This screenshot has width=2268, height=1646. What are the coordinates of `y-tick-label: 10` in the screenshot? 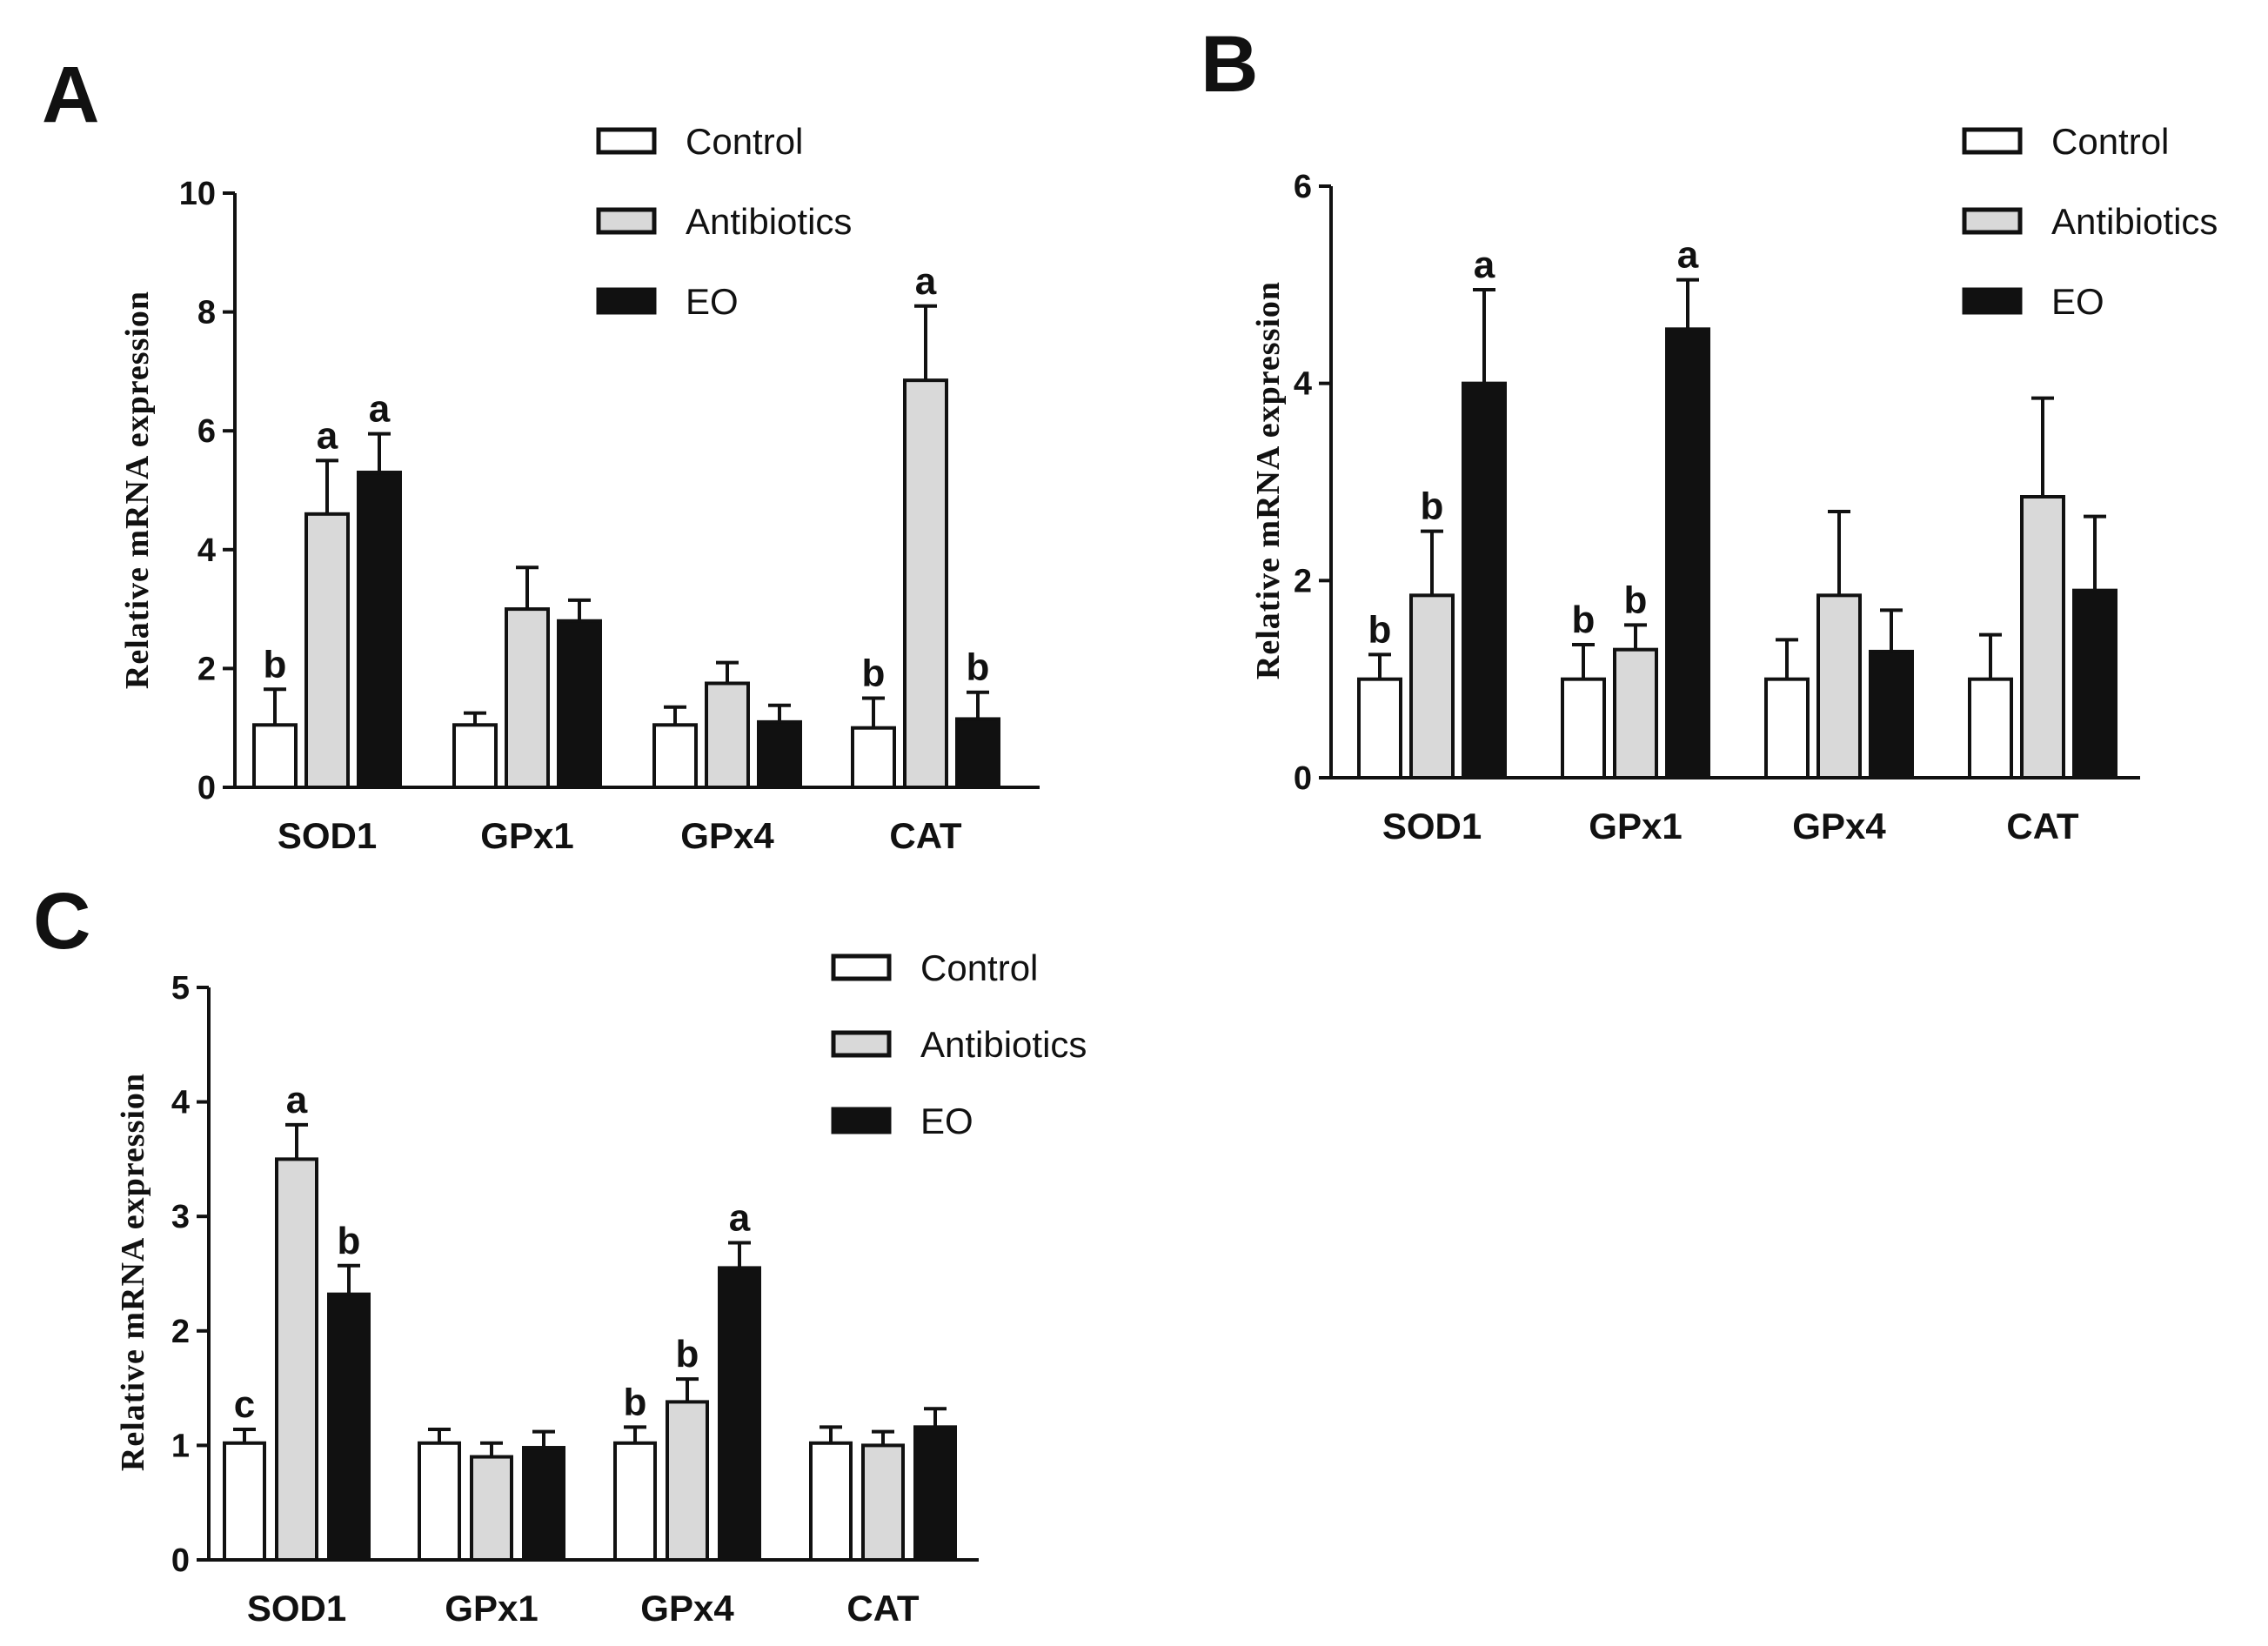 It's located at (198, 194).